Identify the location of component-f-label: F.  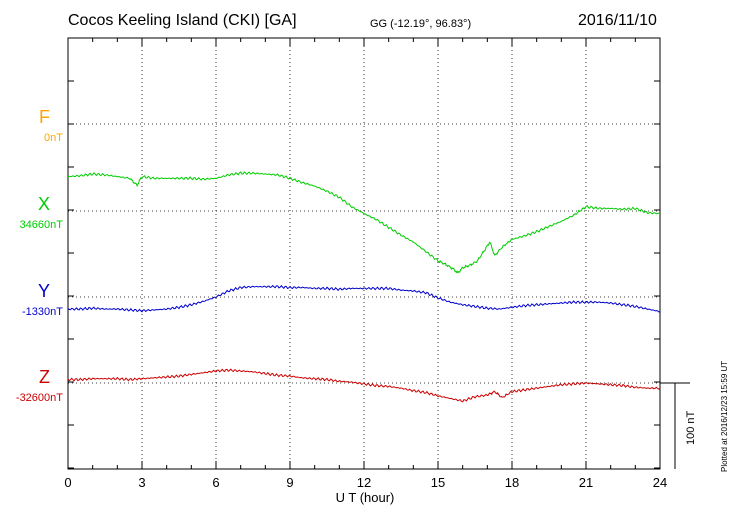
(44, 117).